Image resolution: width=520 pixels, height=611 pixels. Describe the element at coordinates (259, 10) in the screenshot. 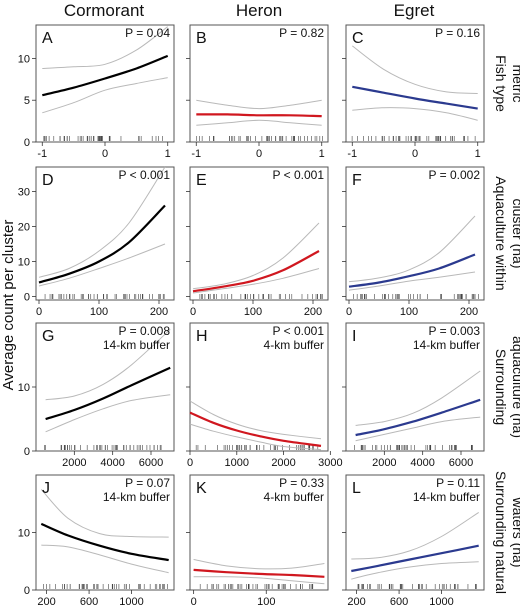

I see `column-header-heron: Heron` at that location.